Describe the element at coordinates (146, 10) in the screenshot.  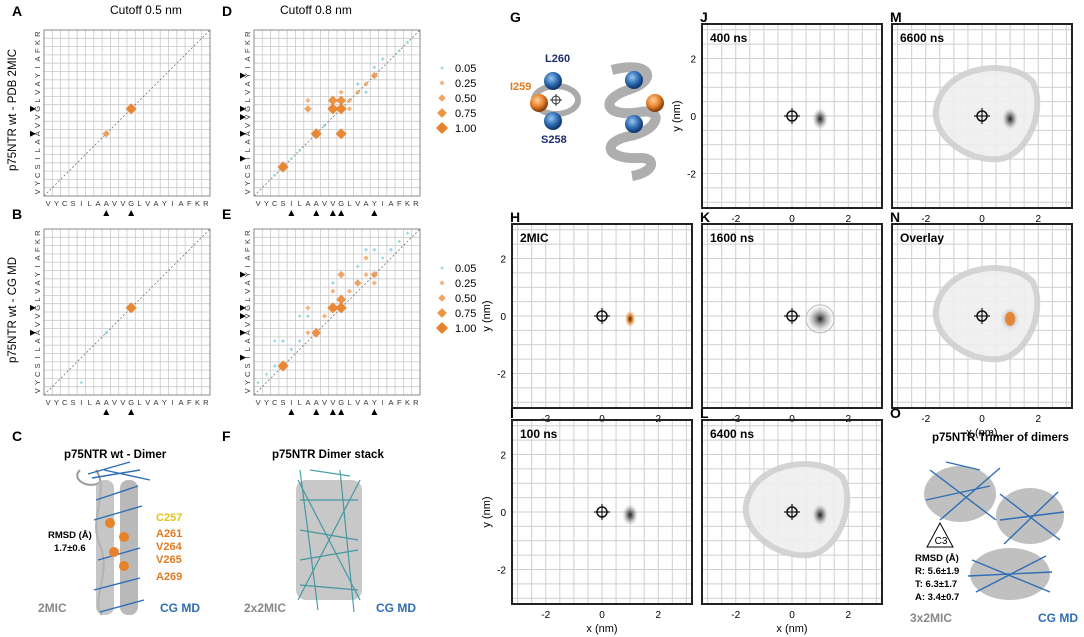
I see `col-title-cutoff-05: Cutoff 0.5 nm` at that location.